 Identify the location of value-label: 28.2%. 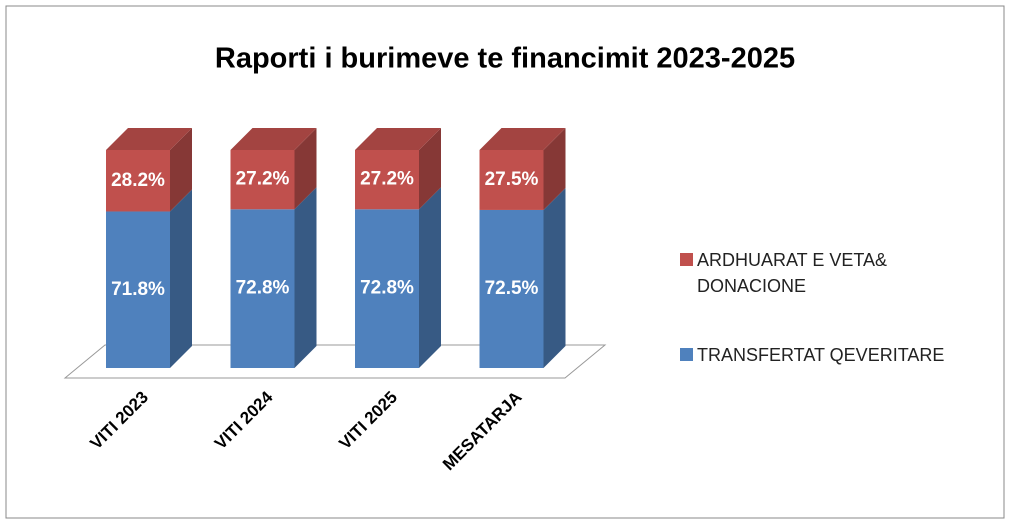
(138, 180).